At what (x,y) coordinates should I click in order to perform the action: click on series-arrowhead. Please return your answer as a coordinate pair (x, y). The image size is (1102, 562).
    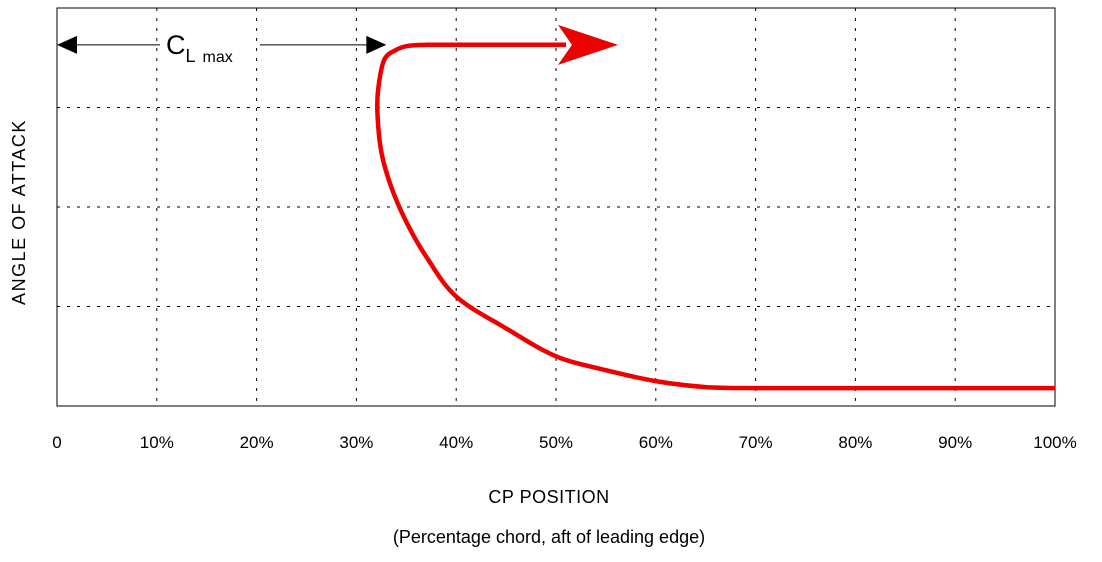
    Looking at the image, I should click on (587, 44).